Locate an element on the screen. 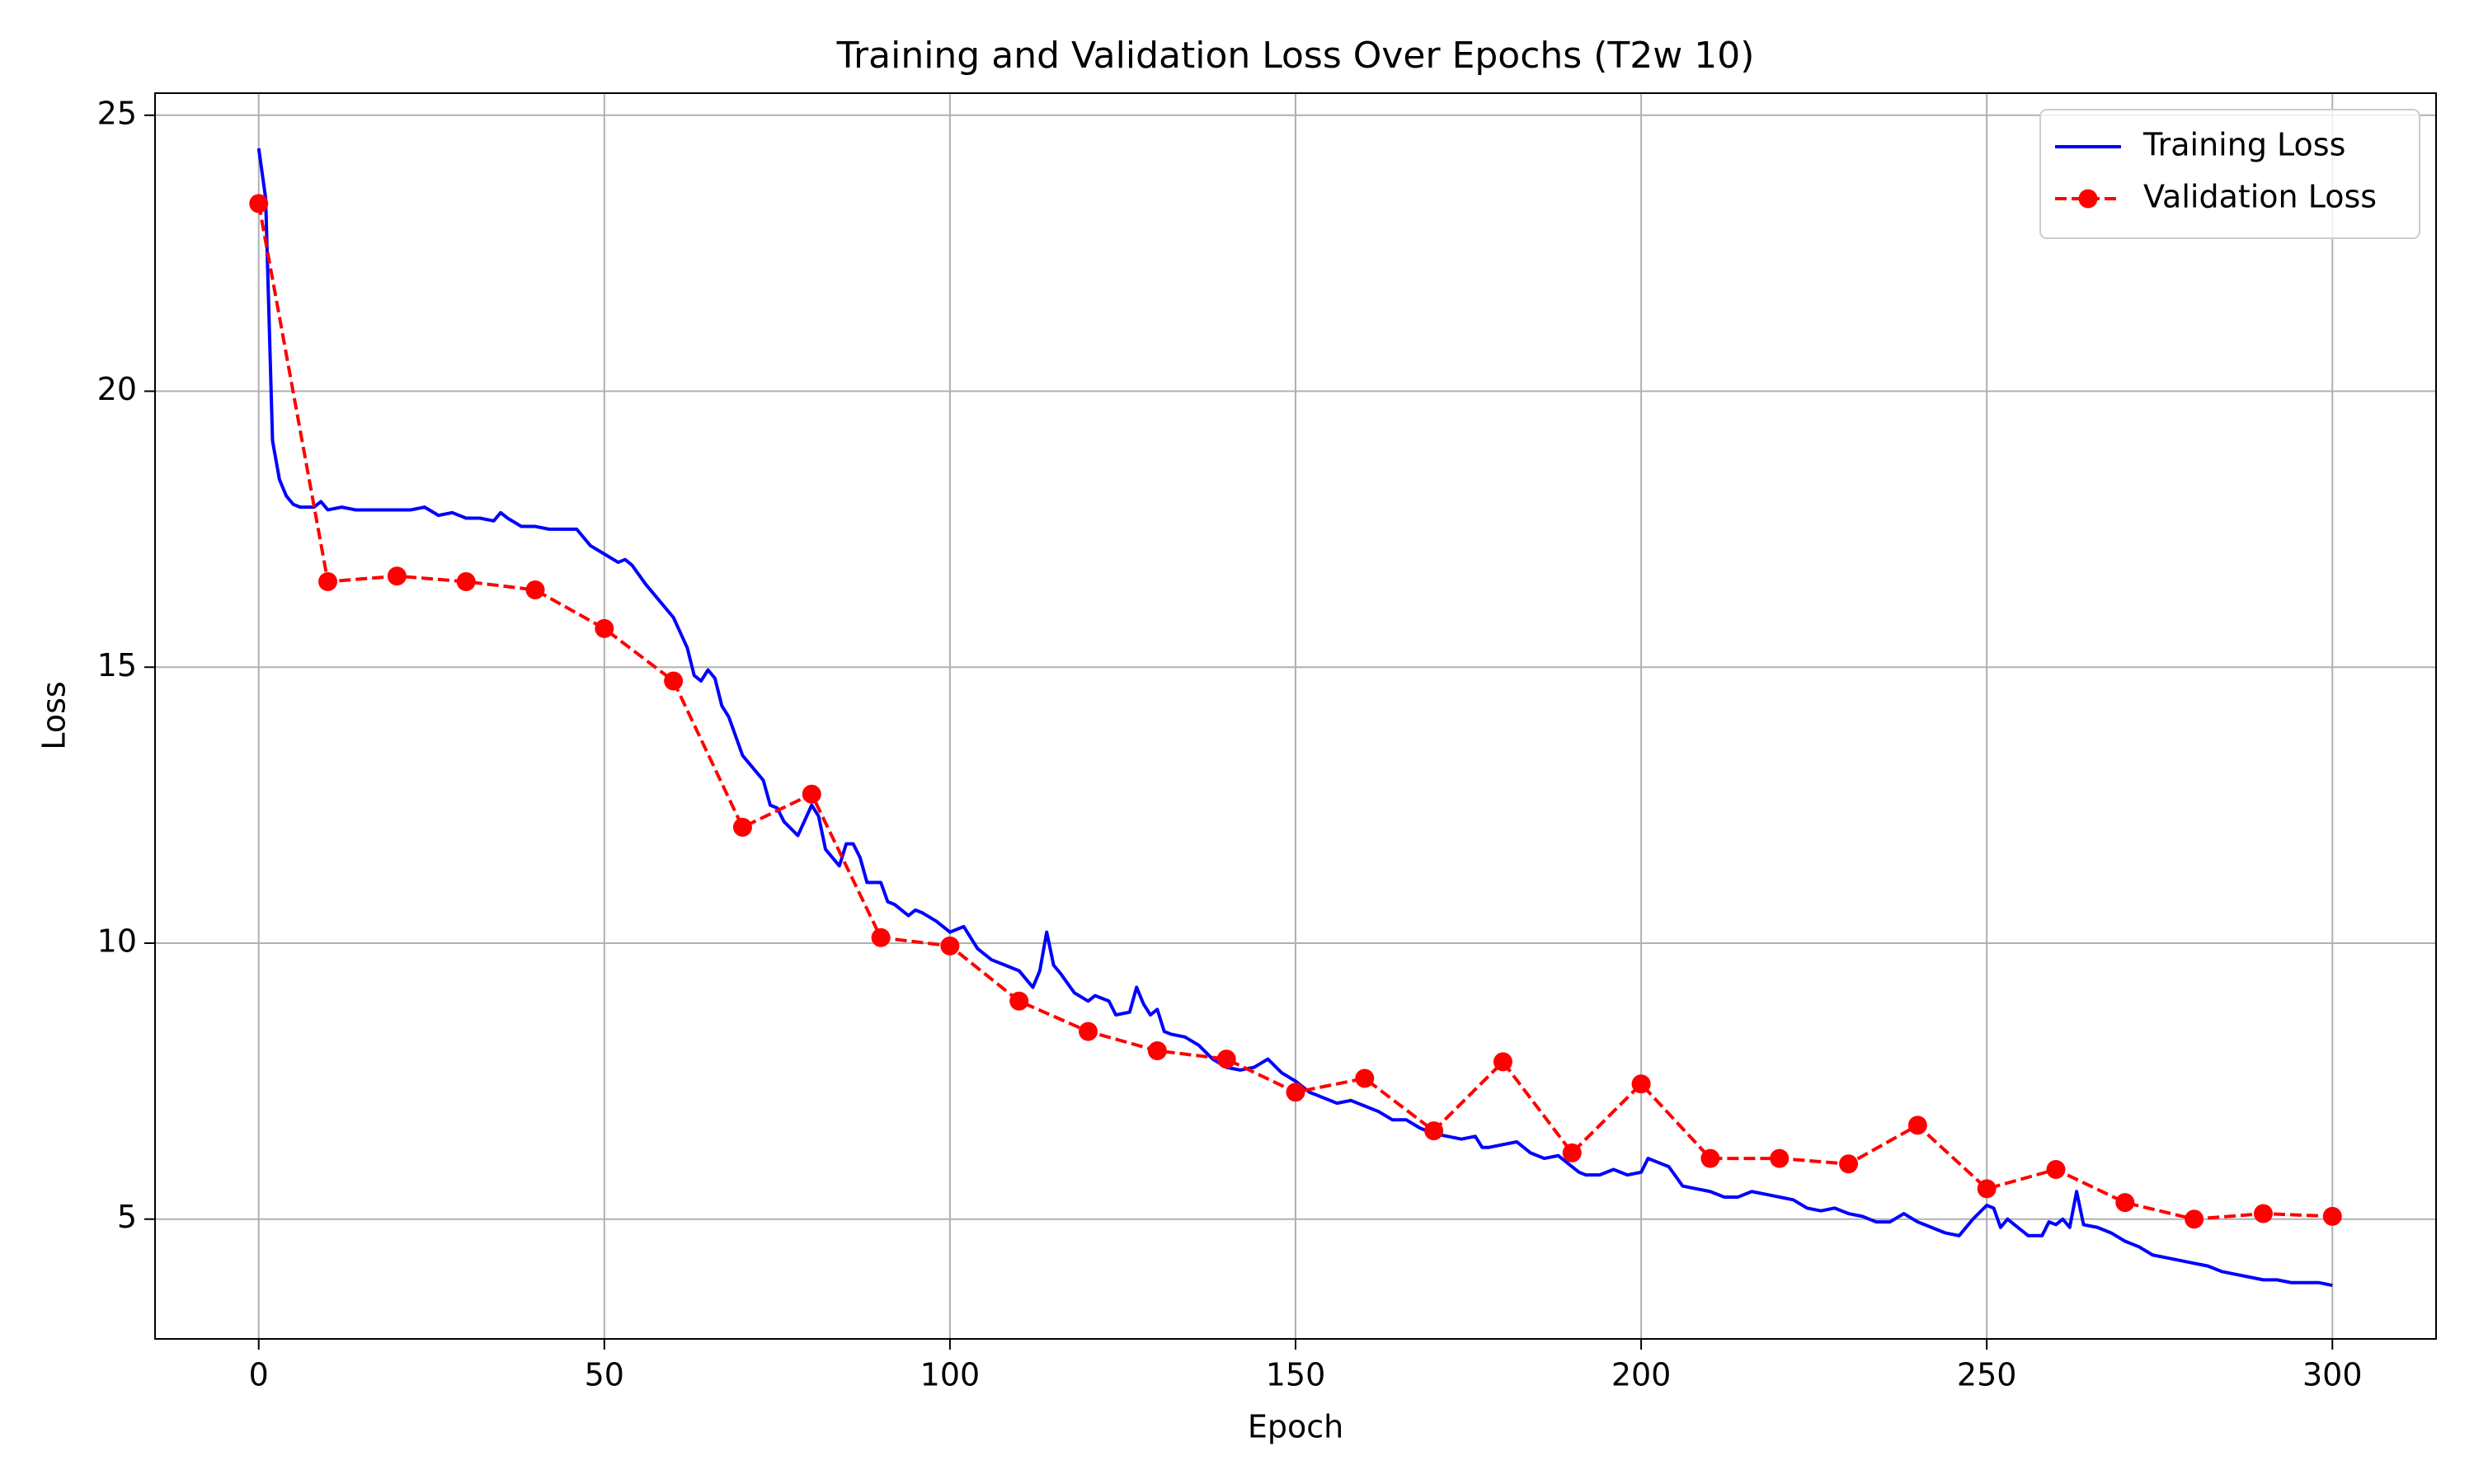 The image size is (2474, 1484). legend-marker is located at coordinates (2088, 199).